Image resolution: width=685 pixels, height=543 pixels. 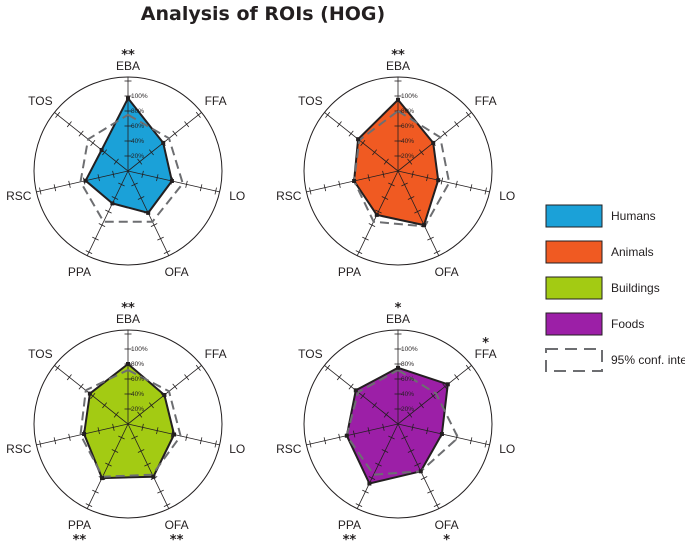 I want to click on legend-item-5: 95% conf. interval, so click(x=615, y=360).